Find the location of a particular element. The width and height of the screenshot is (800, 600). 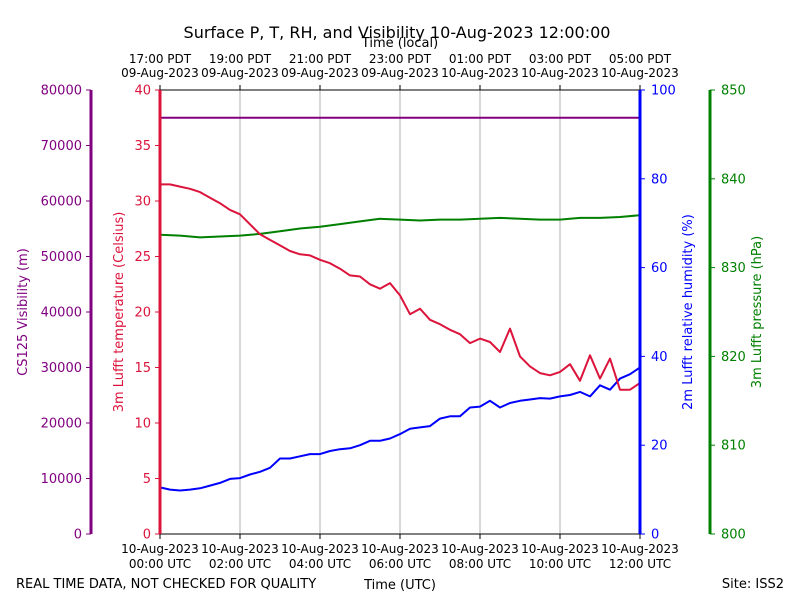

pressure-tick-label: 850 is located at coordinates (733, 91).